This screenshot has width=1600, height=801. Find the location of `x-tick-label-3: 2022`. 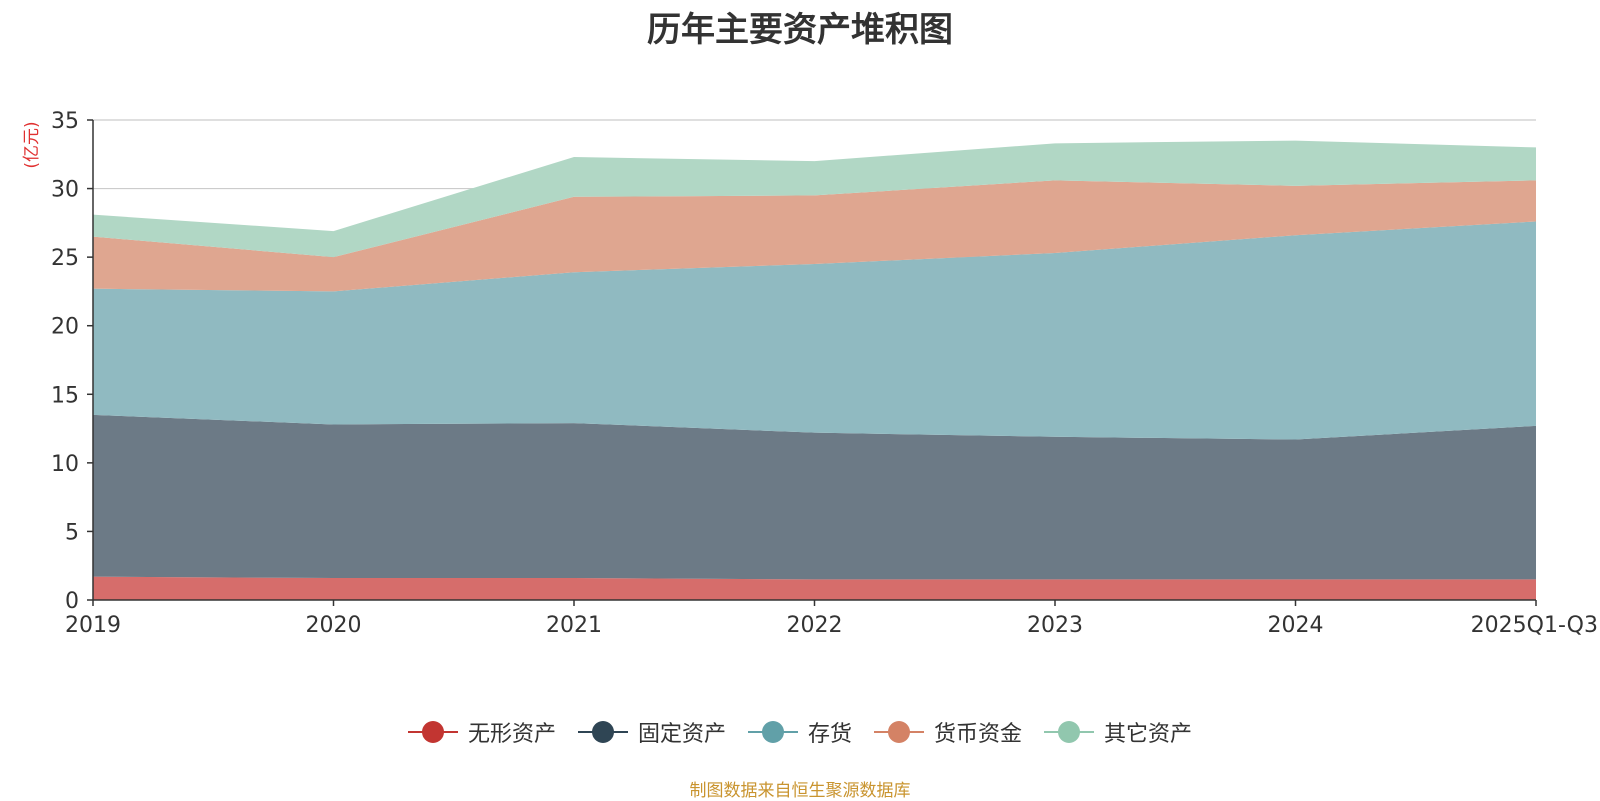

x-tick-label-3: 2022 is located at coordinates (815, 625).